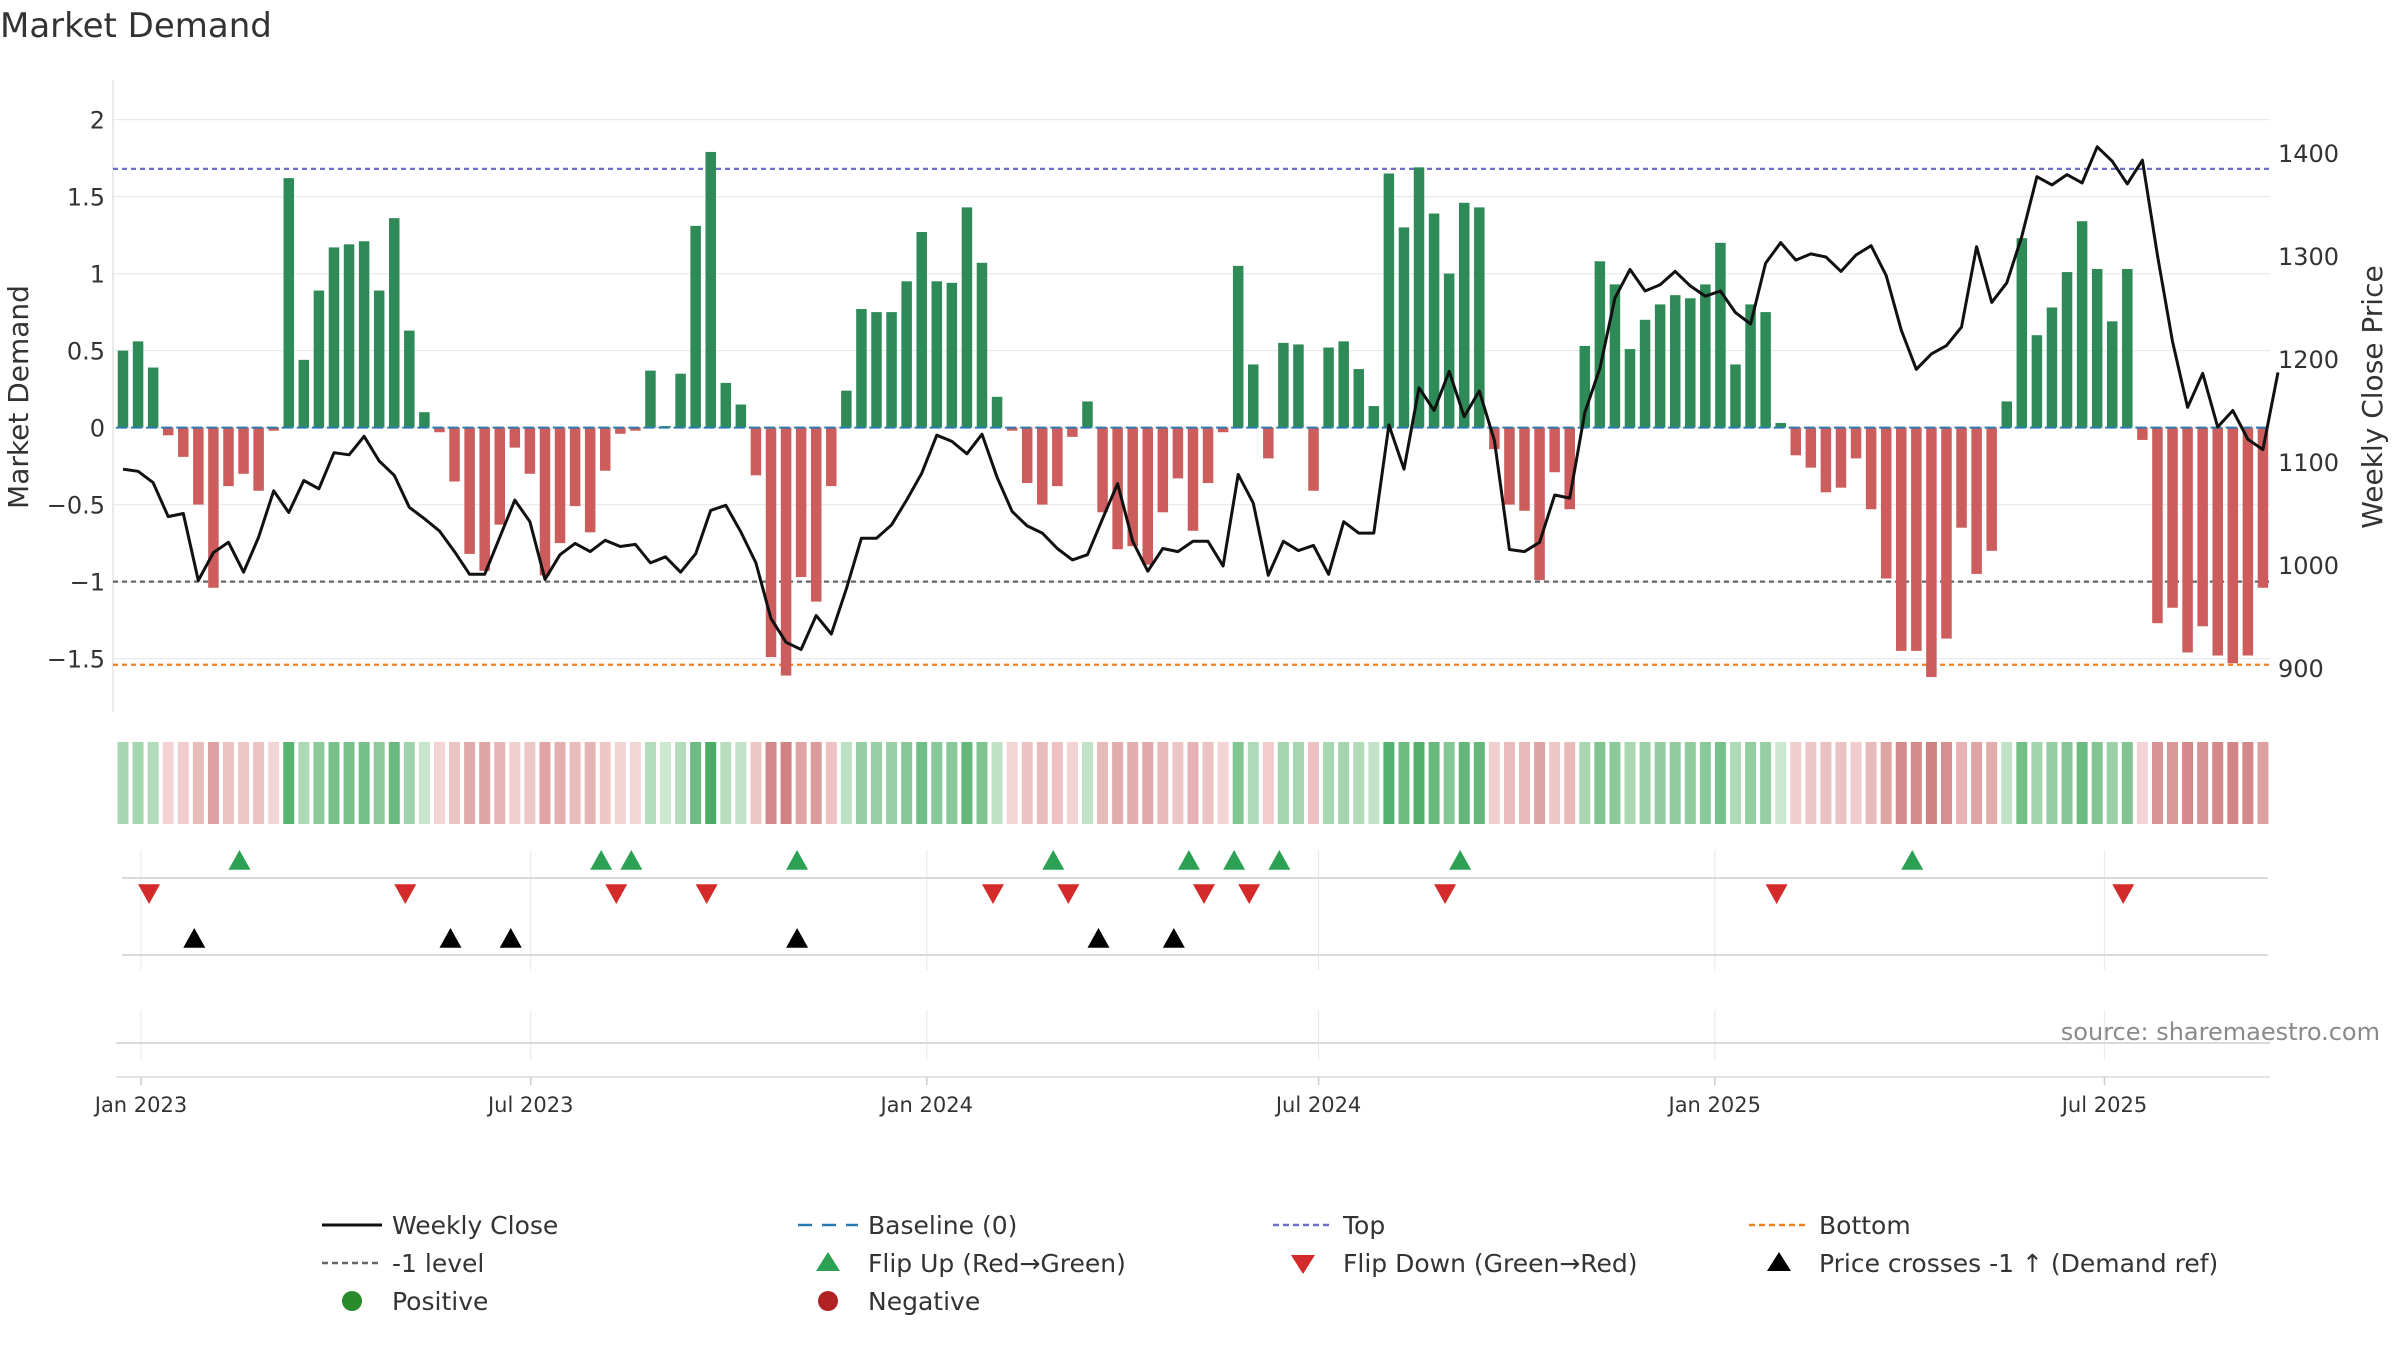 Image resolution: width=2400 pixels, height=1350 pixels. Describe the element at coordinates (352, 1301) in the screenshot. I see `legend-swatch` at that location.